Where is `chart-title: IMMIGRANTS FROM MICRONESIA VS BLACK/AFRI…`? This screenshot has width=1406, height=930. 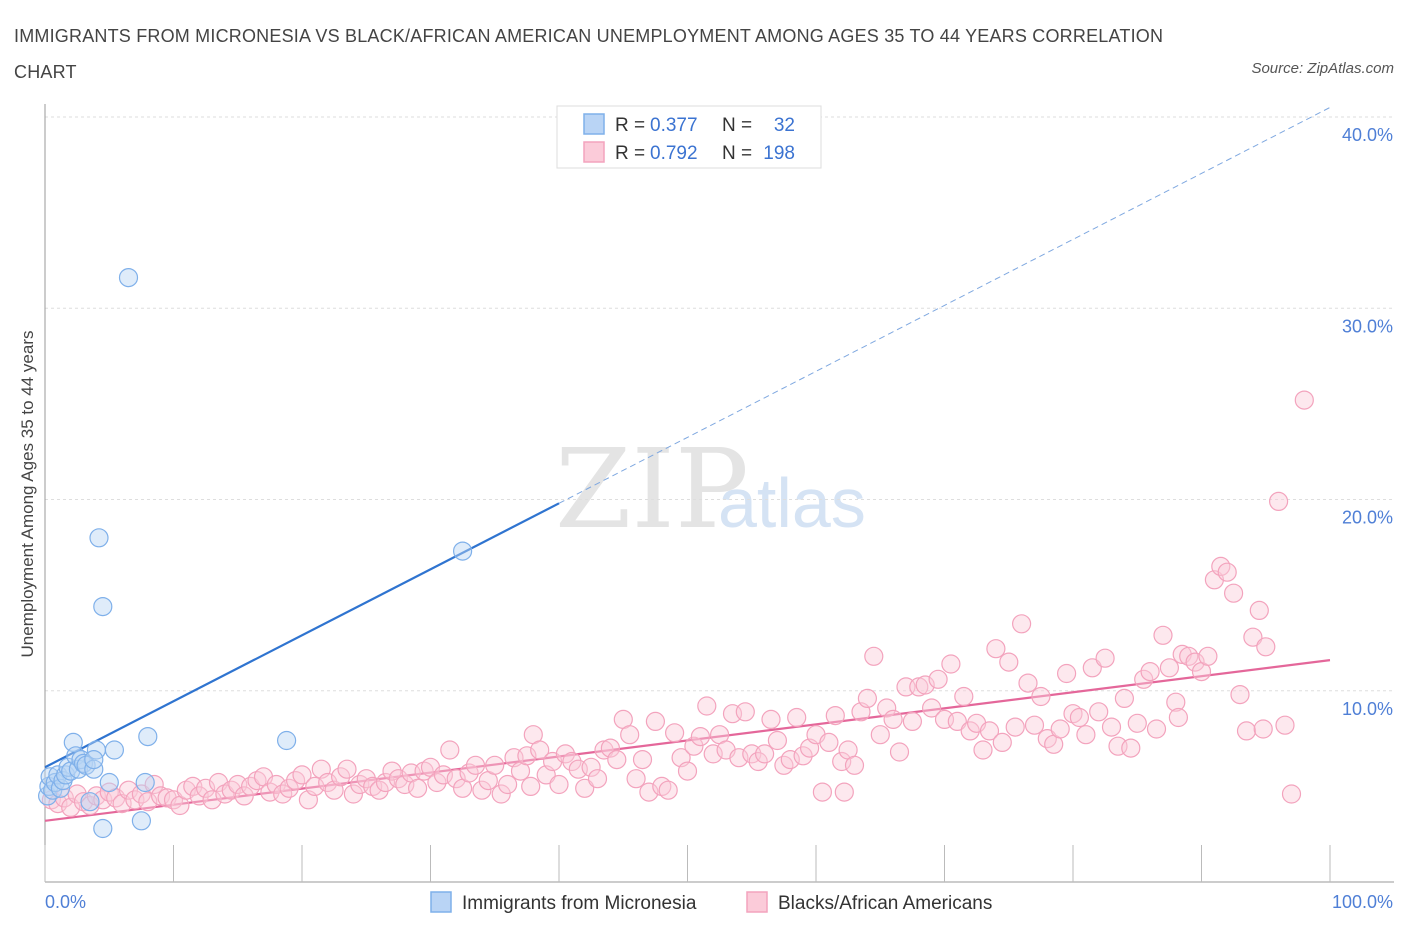 chart-title: IMMIGRANTS FROM MICRONESIA VS BLACK/AFRI… is located at coordinates (589, 54).